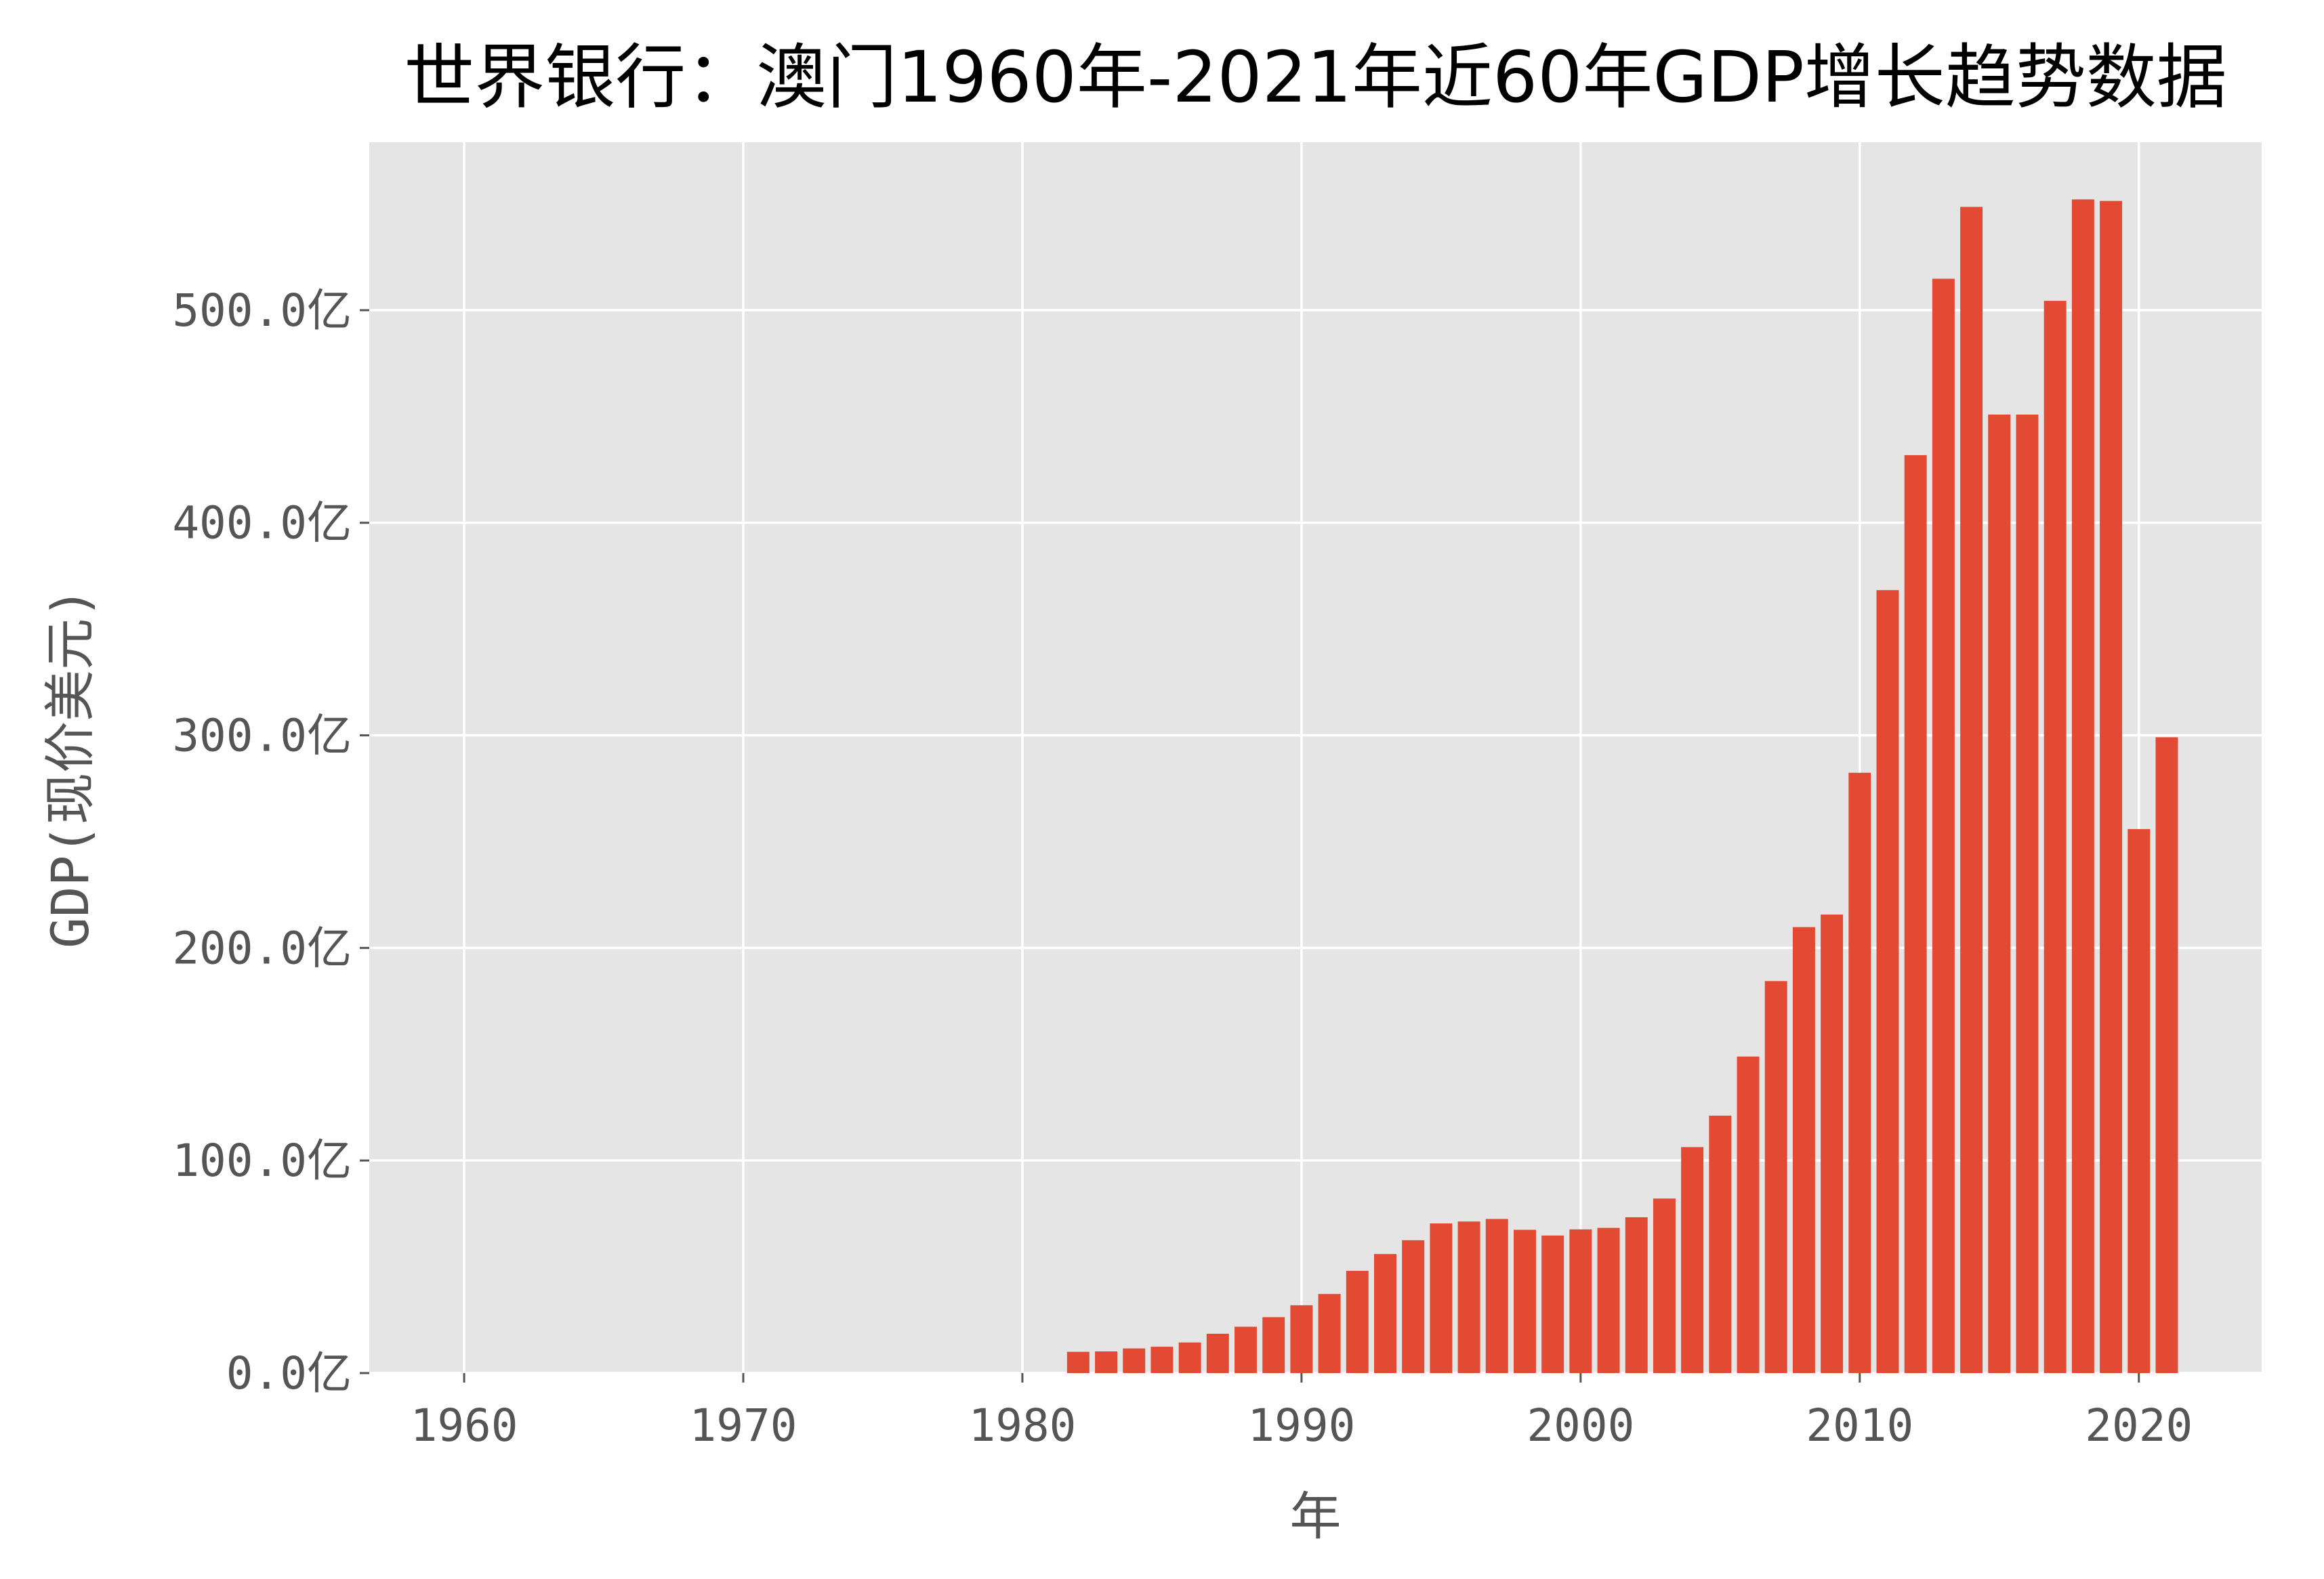 The image size is (2324, 1579). Describe the element at coordinates (262, 523) in the screenshot. I see `y-tick-label: 400.0亿` at that location.